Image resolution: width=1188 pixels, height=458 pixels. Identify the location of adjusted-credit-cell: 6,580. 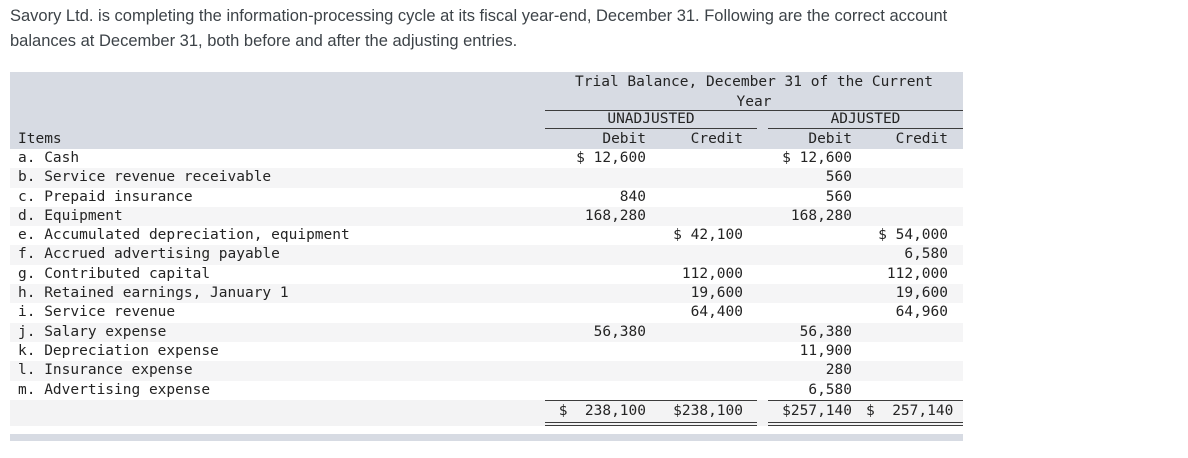
(926, 254).